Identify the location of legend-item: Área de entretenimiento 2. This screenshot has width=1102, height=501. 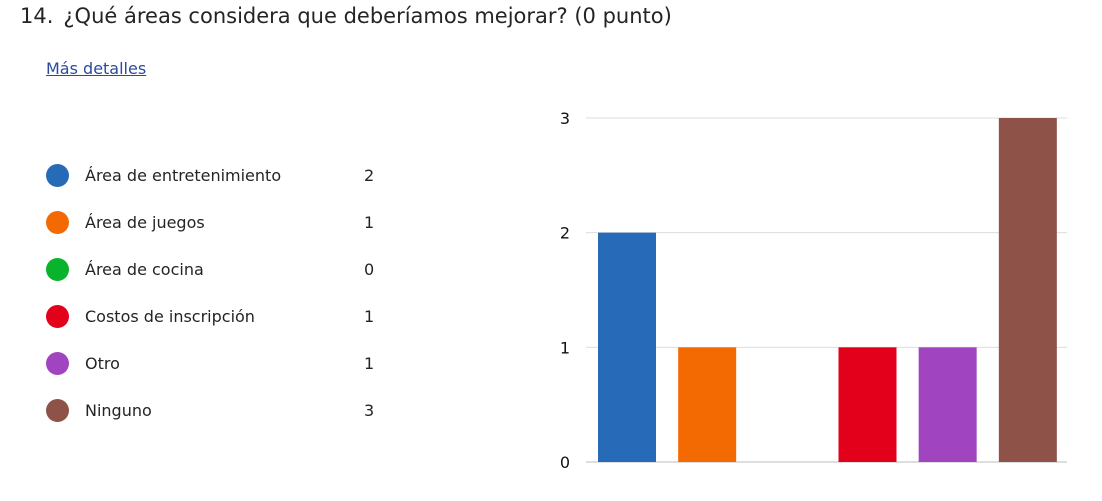
(216, 175).